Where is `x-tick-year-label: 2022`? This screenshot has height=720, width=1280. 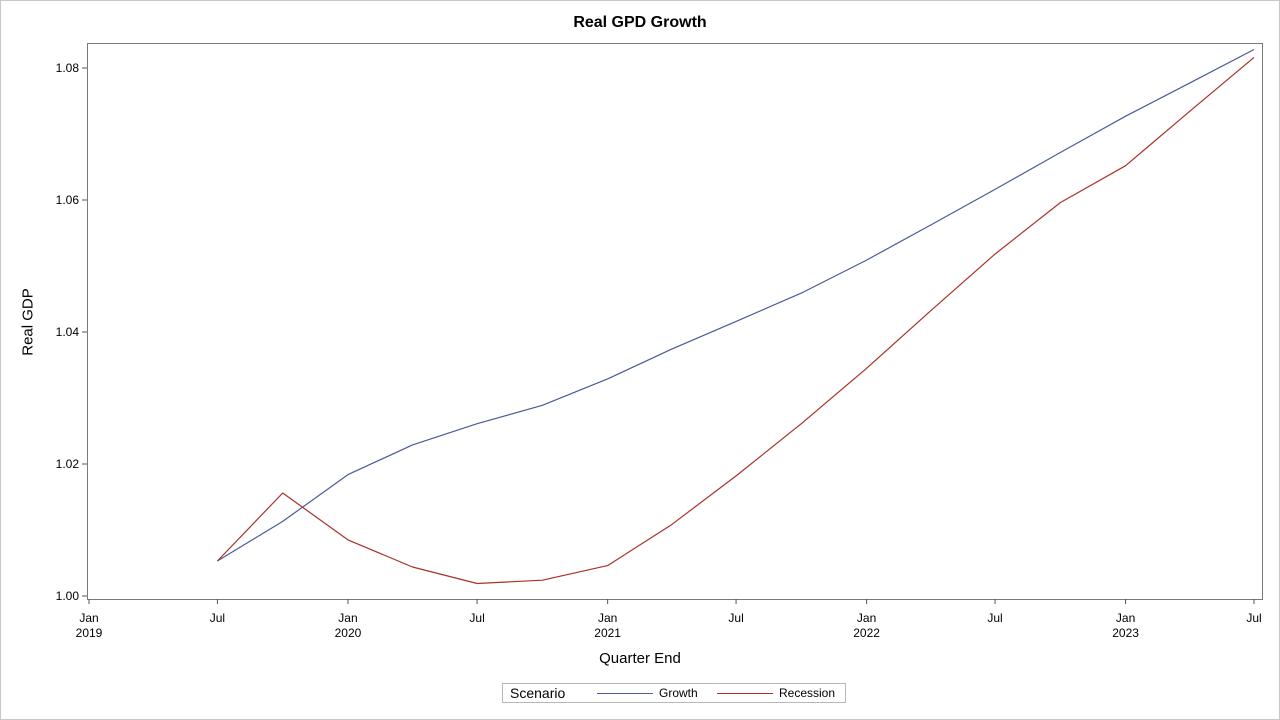
x-tick-year-label: 2022 is located at coordinates (866, 633).